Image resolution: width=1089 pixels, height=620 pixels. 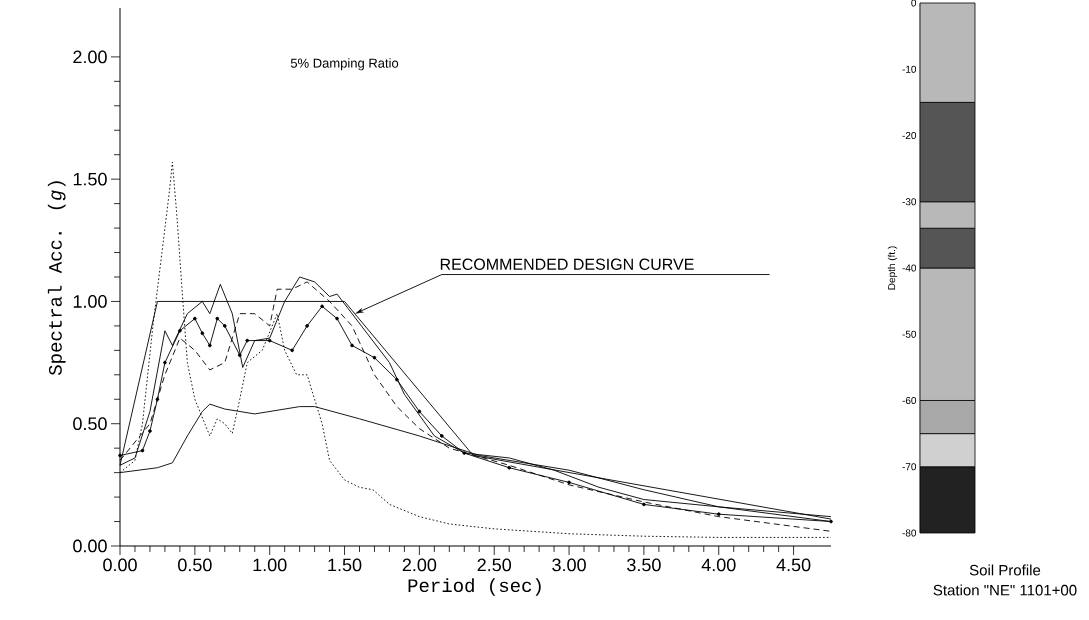 What do you see at coordinates (569, 565) in the screenshot?
I see `x-tick-label: 3.00` at bounding box center [569, 565].